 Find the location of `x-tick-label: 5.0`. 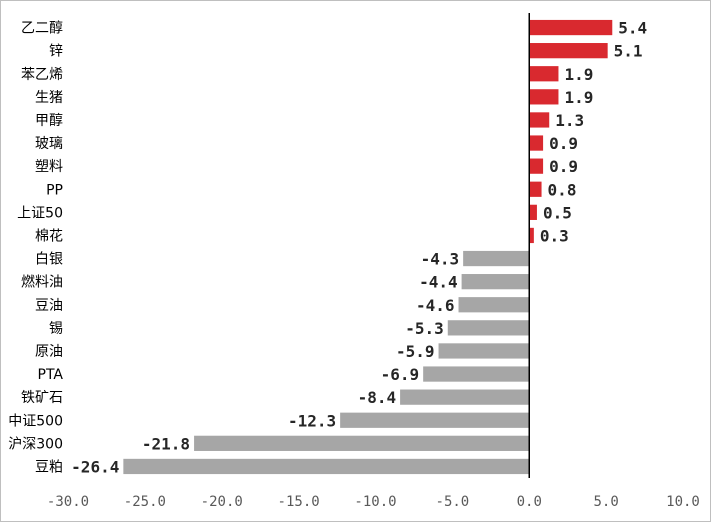

x-tick-label: 5.0 is located at coordinates (605, 502).